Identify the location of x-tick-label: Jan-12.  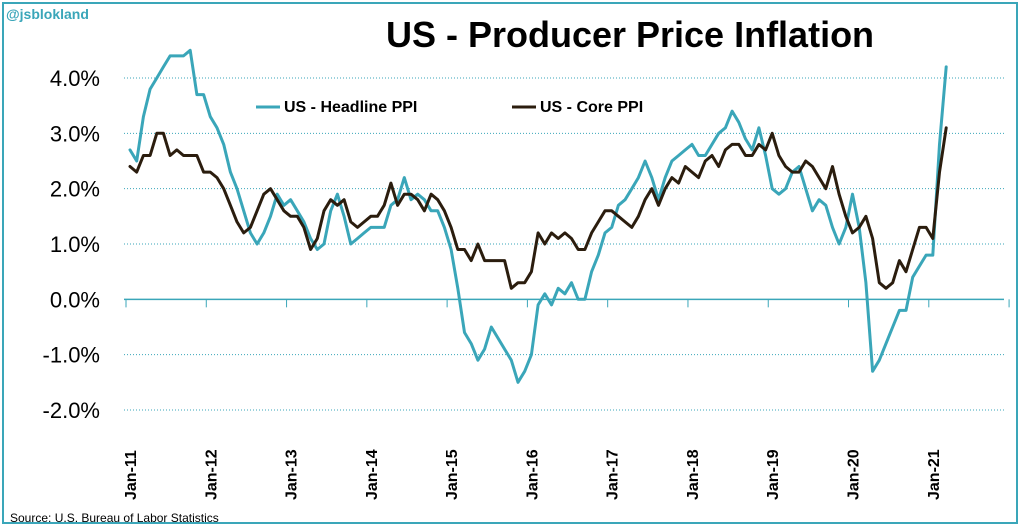
(211, 474).